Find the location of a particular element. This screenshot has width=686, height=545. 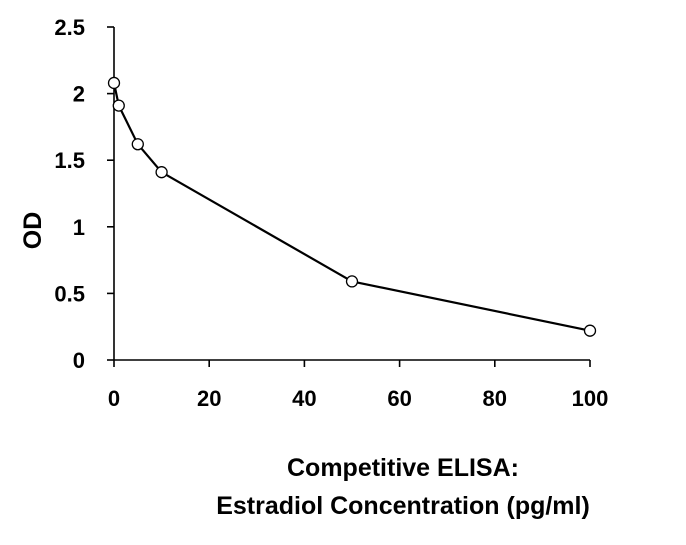

y-axis-label: OD is located at coordinates (33, 231).